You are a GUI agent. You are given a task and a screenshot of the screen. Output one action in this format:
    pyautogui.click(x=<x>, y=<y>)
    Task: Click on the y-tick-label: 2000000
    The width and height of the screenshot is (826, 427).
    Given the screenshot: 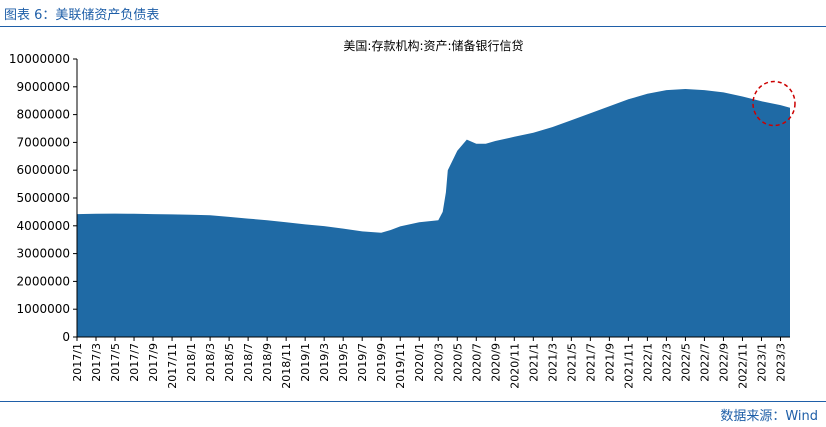 What is the action you would take?
    pyautogui.click(x=43, y=281)
    